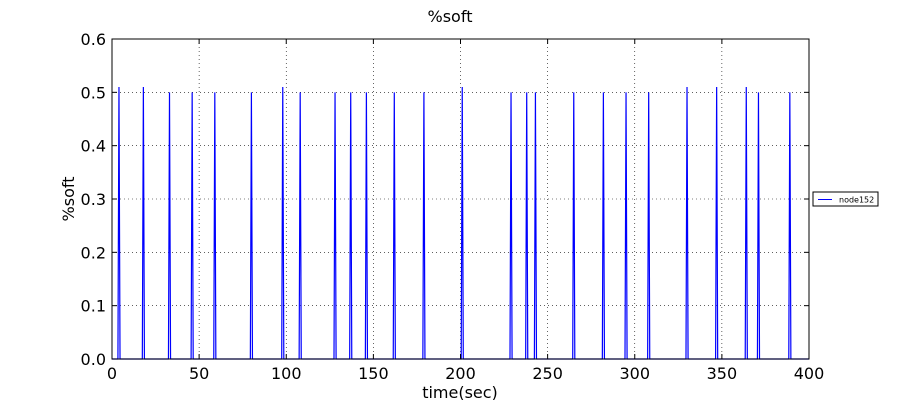 The width and height of the screenshot is (900, 400). What do you see at coordinates (93, 146) in the screenshot?
I see `y-tick-label: 0.4` at bounding box center [93, 146].